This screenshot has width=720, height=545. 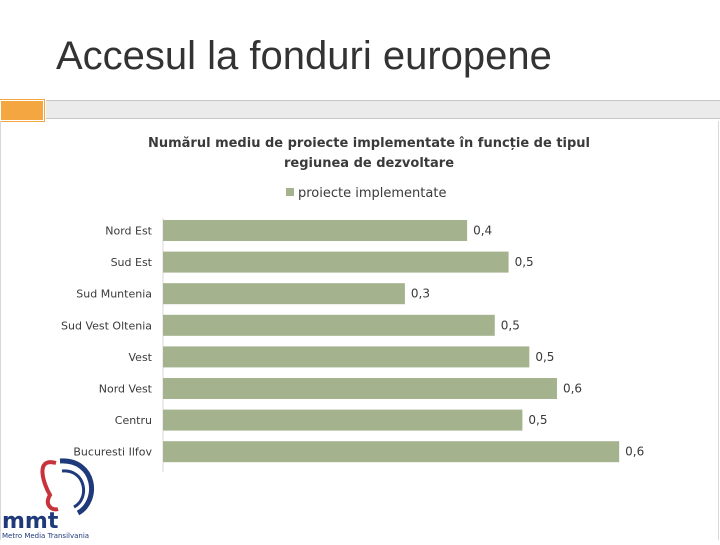 I want to click on category-label: Nord Est, so click(x=128, y=231).